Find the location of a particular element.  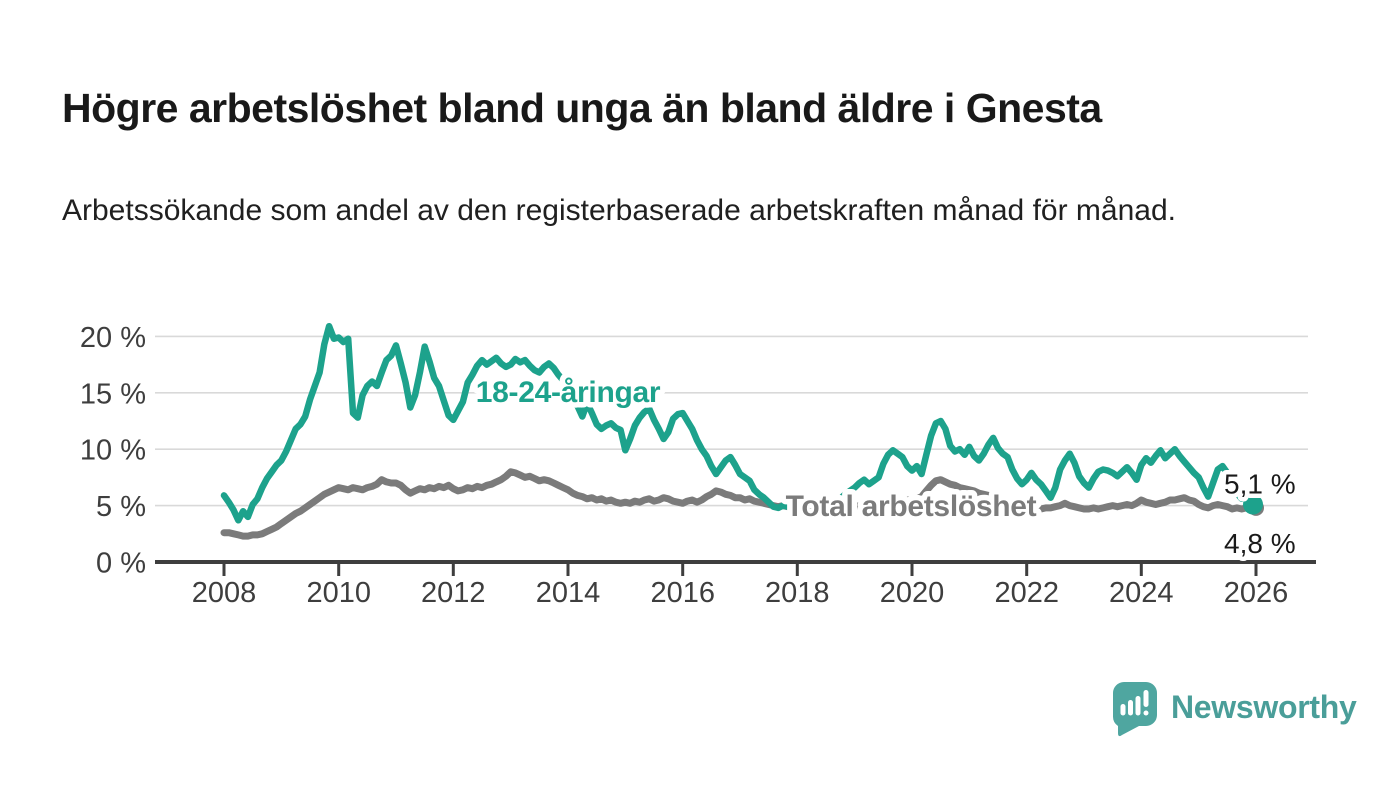

newsworthy-logo: Newsworthy is located at coordinates (1234, 709).